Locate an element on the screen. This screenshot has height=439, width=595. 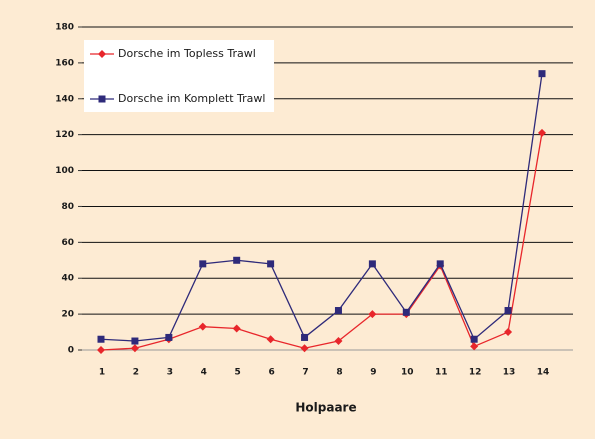
x-tick-label: 13 is located at coordinates (509, 373).